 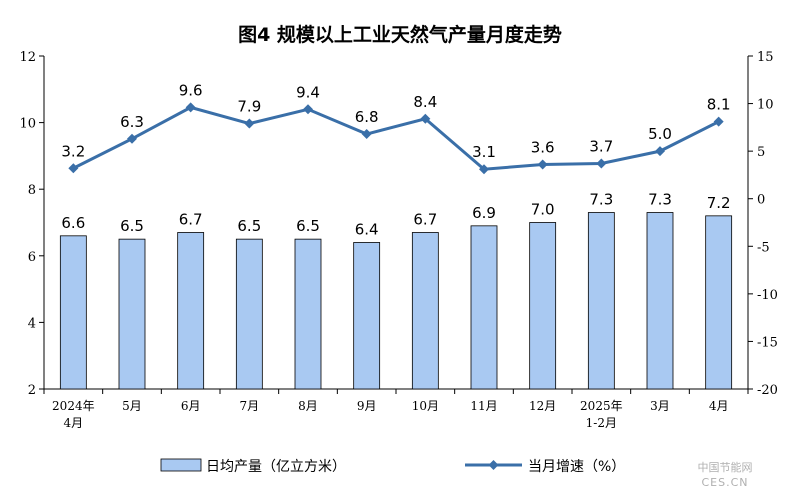 I want to click on y-right-tick-label: -10, so click(x=767, y=295).